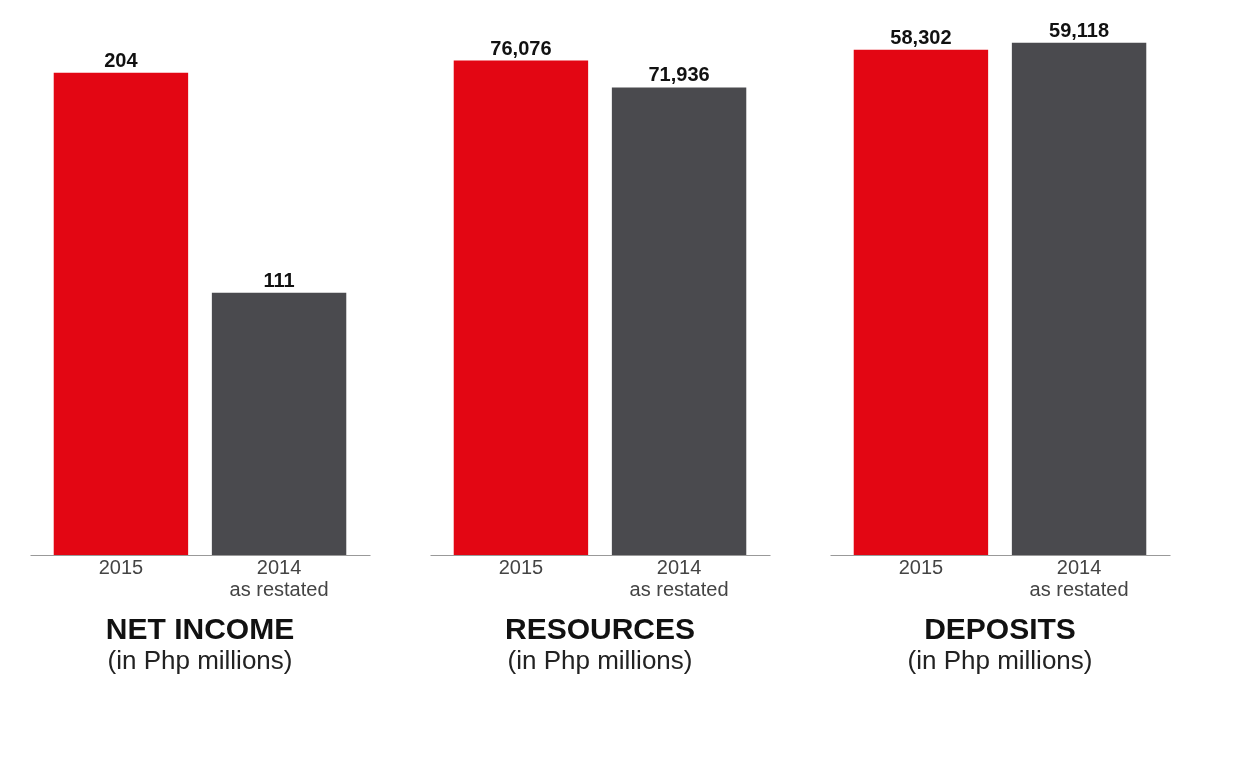 The image size is (1258, 760). What do you see at coordinates (121, 59) in the screenshot?
I see `data-label: 204` at bounding box center [121, 59].